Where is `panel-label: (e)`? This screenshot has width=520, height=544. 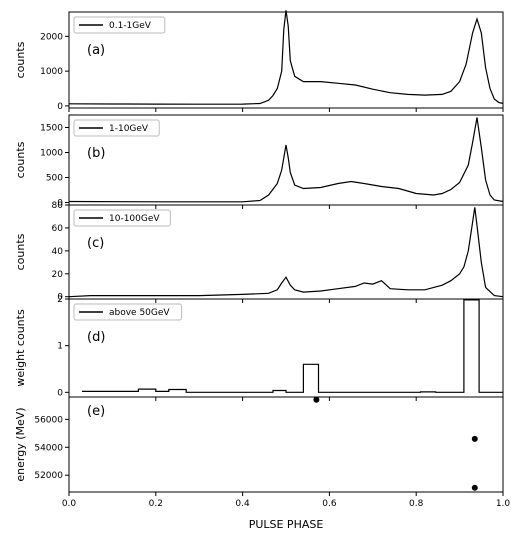
panel-label: (e) is located at coordinates (96, 411).